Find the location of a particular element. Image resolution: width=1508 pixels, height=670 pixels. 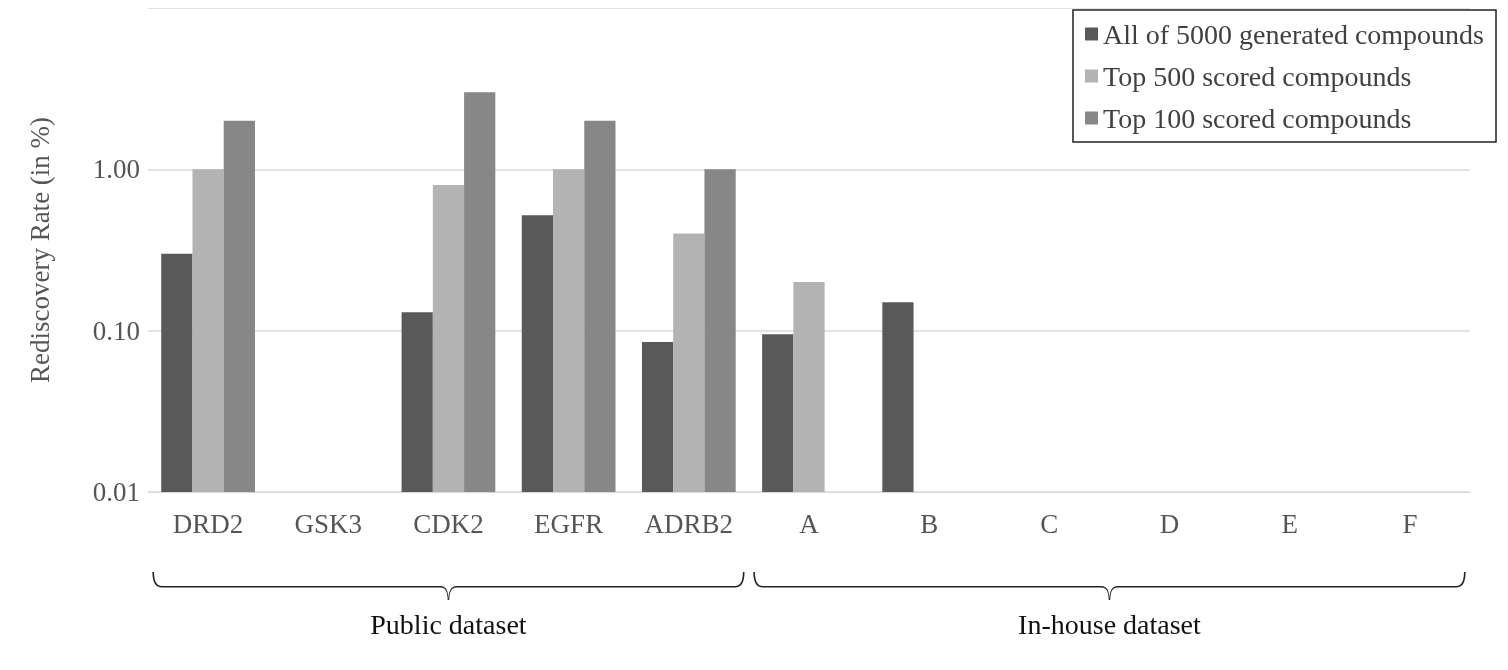

x-tick-label: DRD2 is located at coordinates (208, 523).